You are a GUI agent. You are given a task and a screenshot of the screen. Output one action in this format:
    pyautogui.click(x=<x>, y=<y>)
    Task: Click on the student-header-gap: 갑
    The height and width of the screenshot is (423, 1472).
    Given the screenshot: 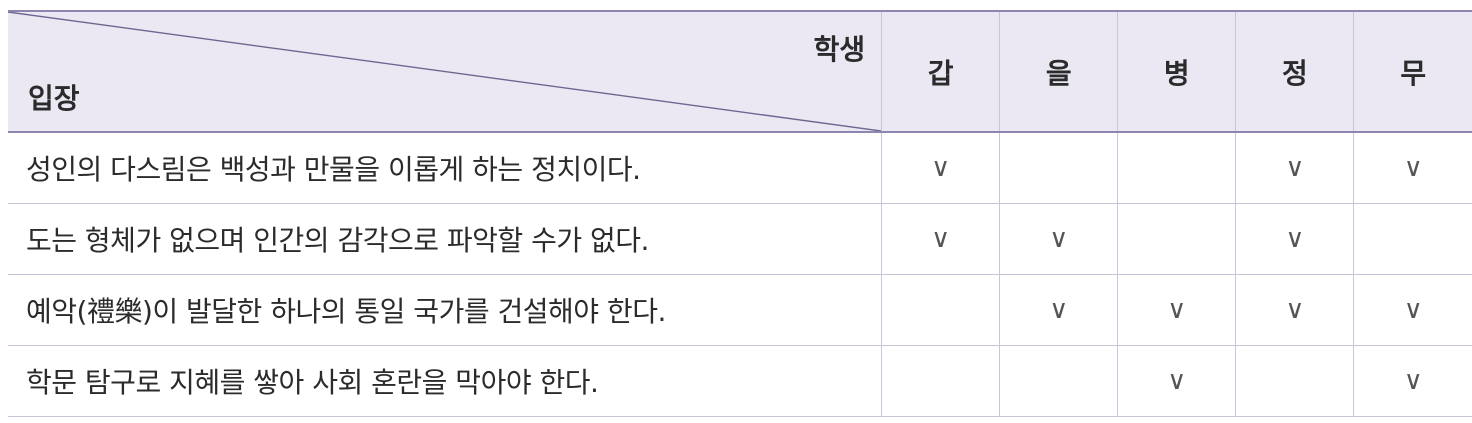 What is the action you would take?
    pyautogui.click(x=940, y=71)
    